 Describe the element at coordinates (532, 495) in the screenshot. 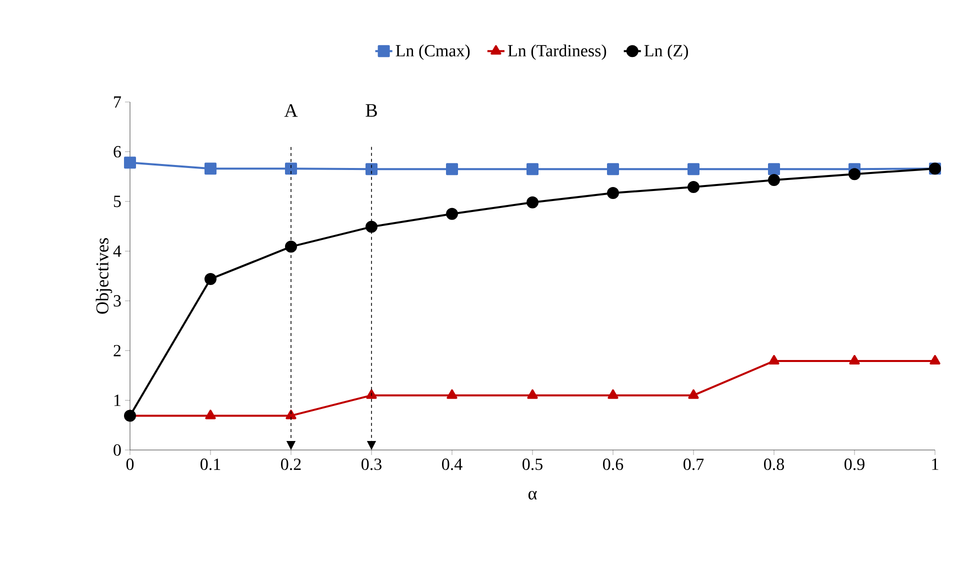

I see `x-axis-title: α` at that location.